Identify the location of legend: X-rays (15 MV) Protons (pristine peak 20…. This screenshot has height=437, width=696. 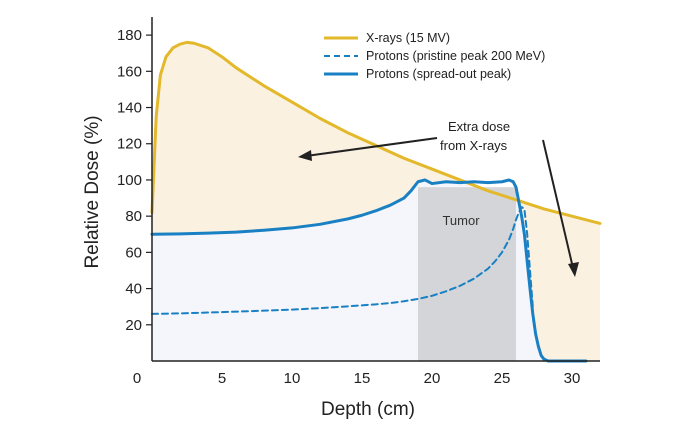
(434, 56).